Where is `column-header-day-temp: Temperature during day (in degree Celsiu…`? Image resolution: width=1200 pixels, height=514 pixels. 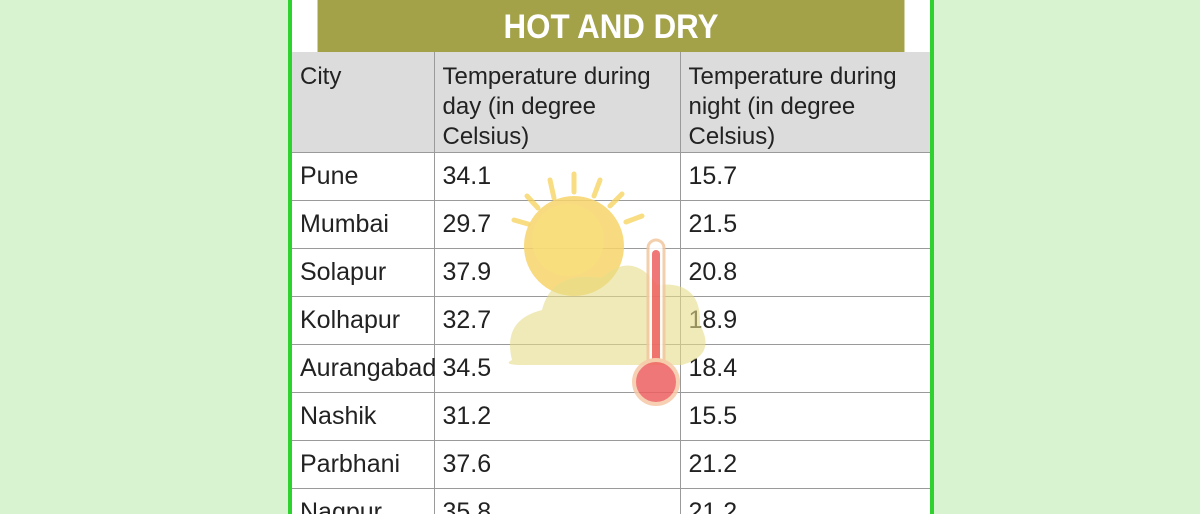 column-header-day-temp: Temperature during day (in degree Celsiu… is located at coordinates (557, 102).